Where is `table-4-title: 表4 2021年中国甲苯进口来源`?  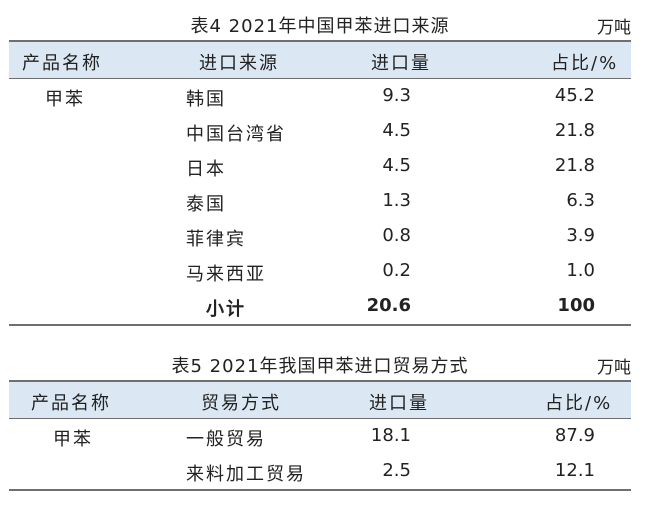 table-4-title: 表4 2021年中国甲苯进口来源 is located at coordinates (320, 26).